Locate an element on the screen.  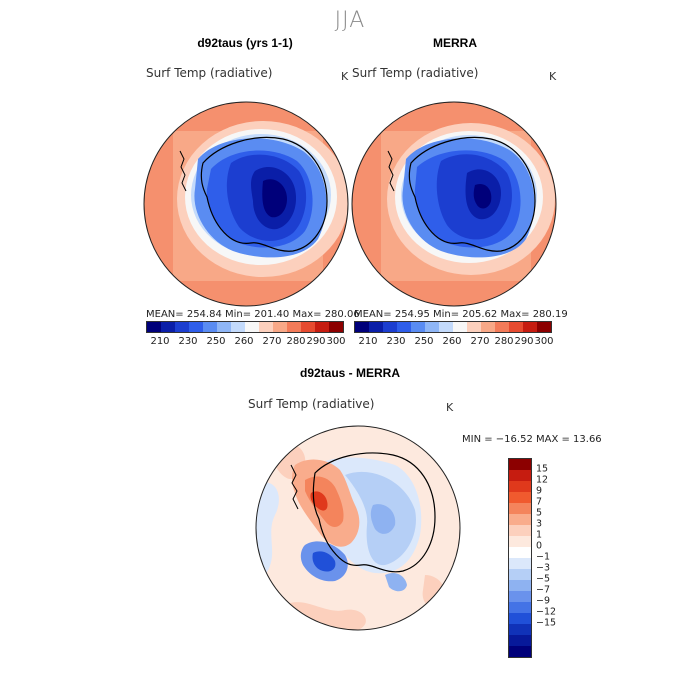
tick-label: 3 is located at coordinates (539, 524).